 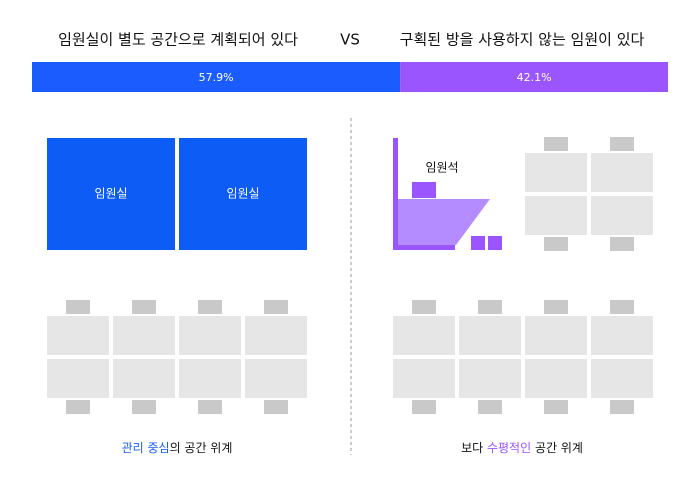 I want to click on stacked-bar: 57.9% 42.1%, so click(x=350, y=77).